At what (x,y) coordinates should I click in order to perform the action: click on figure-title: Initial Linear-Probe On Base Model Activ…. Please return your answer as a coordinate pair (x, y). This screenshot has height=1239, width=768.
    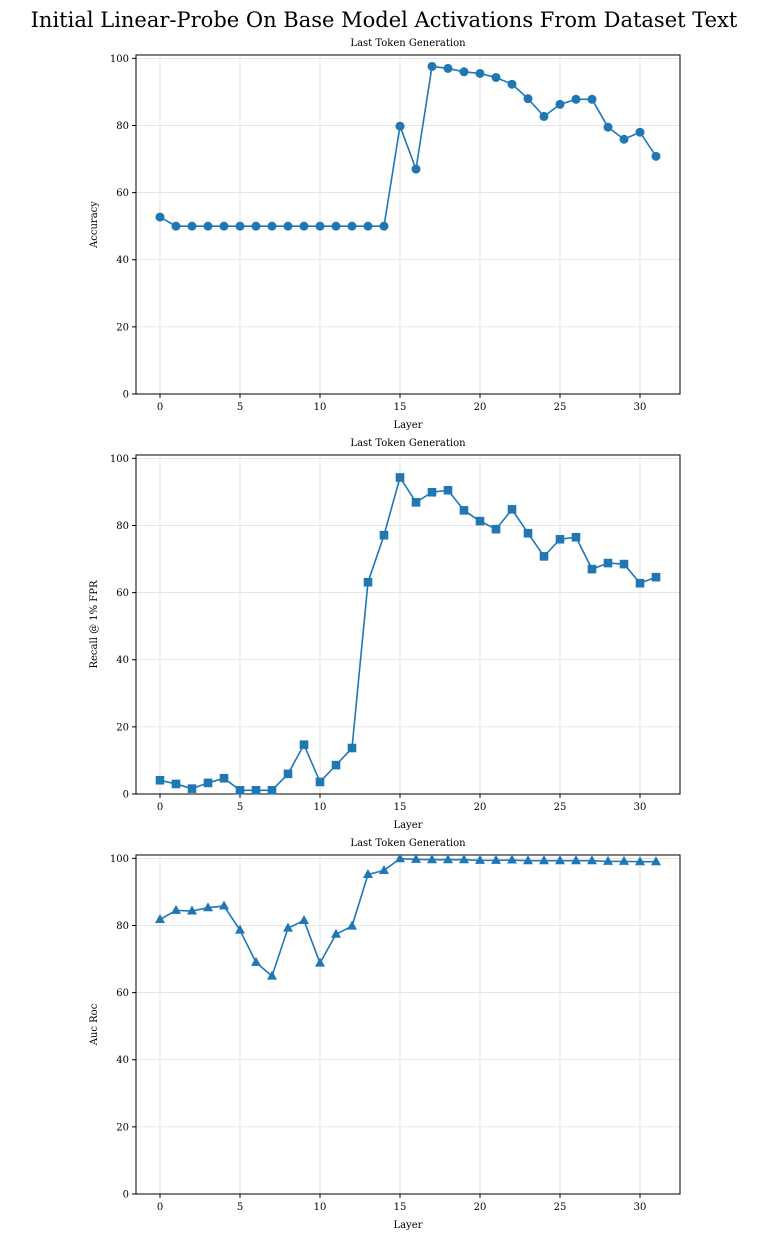
    Looking at the image, I should click on (384, 20).